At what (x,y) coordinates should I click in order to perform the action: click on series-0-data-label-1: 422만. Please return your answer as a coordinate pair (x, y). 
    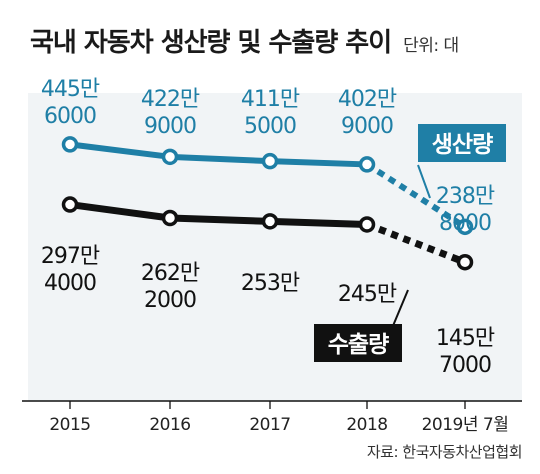
    Looking at the image, I should click on (170, 99).